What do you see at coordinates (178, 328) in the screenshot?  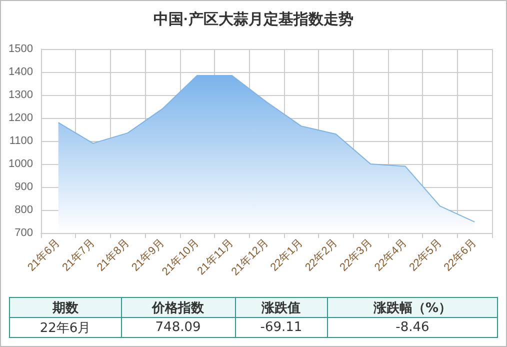 I see `text: 748.09` at bounding box center [178, 328].